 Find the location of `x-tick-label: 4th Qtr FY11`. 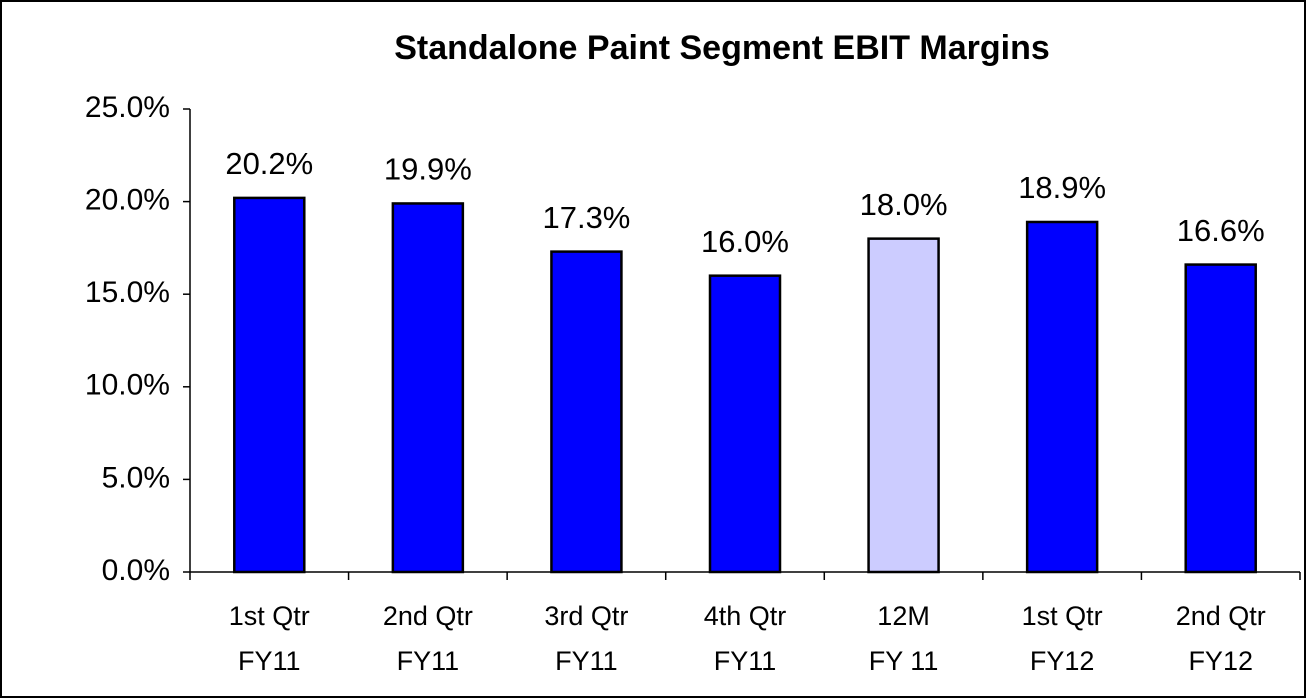

x-tick-label: 4th Qtr FY11 is located at coordinates (745, 638).